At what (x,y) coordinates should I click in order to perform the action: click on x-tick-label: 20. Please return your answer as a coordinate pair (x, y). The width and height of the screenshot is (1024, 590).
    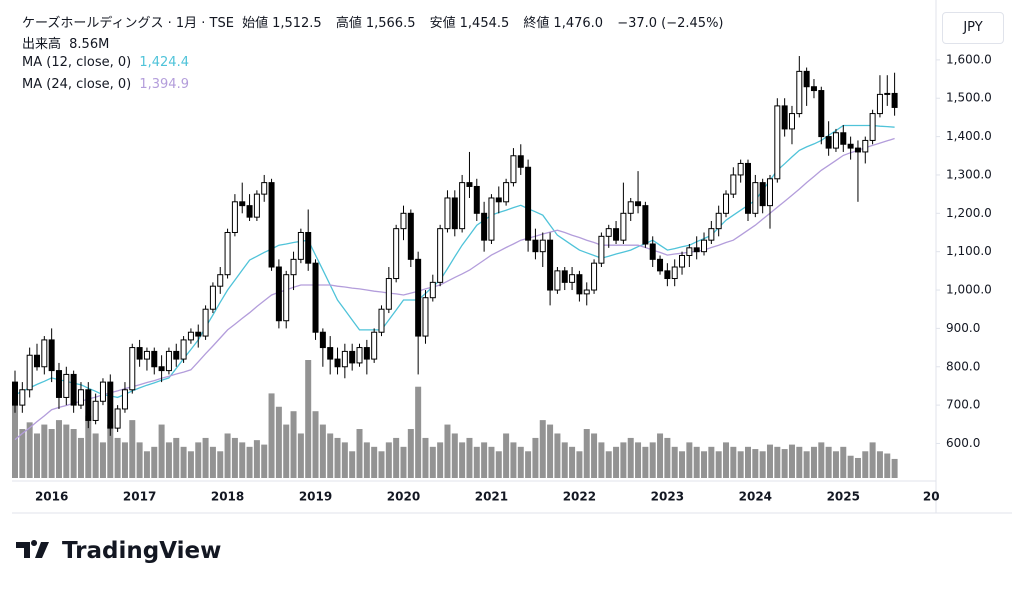
    Looking at the image, I should click on (931, 497).